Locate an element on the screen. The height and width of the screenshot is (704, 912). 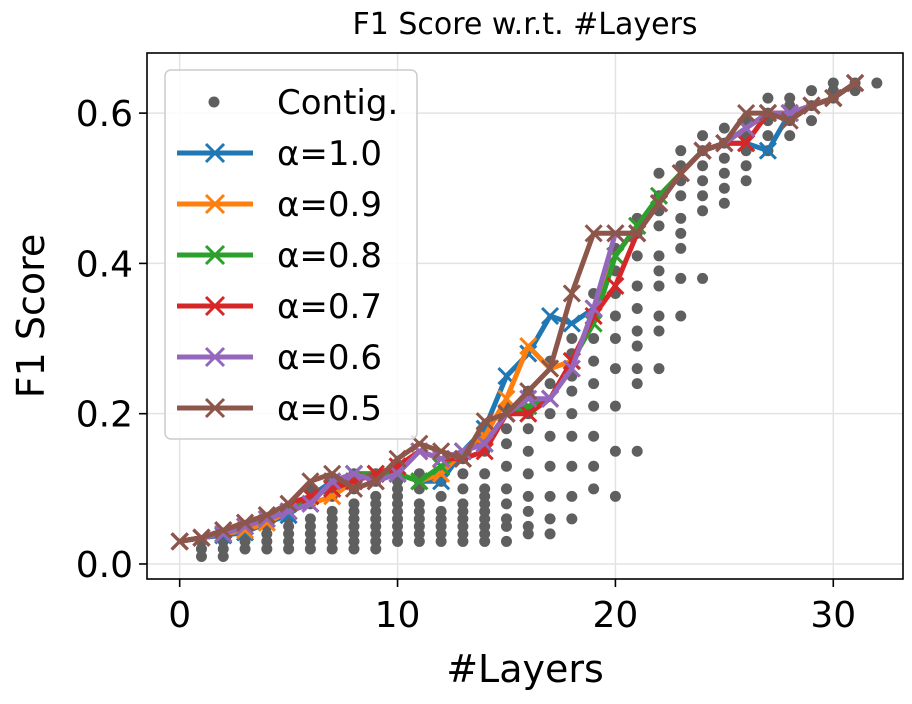
legend-label: α=0.5 is located at coordinates (329, 409).